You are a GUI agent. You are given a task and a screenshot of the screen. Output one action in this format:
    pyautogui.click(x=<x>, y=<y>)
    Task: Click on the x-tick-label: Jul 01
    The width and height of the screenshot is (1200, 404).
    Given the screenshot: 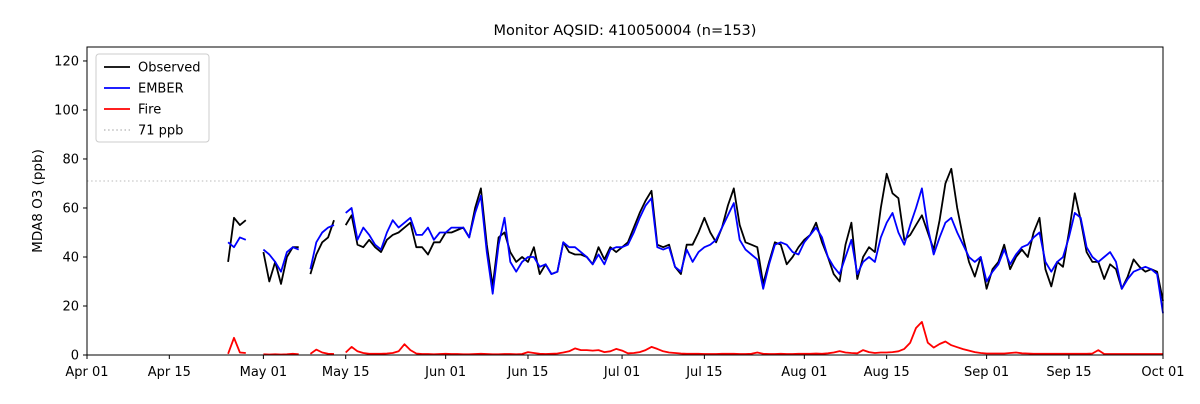 What is the action you would take?
    pyautogui.click(x=621, y=372)
    